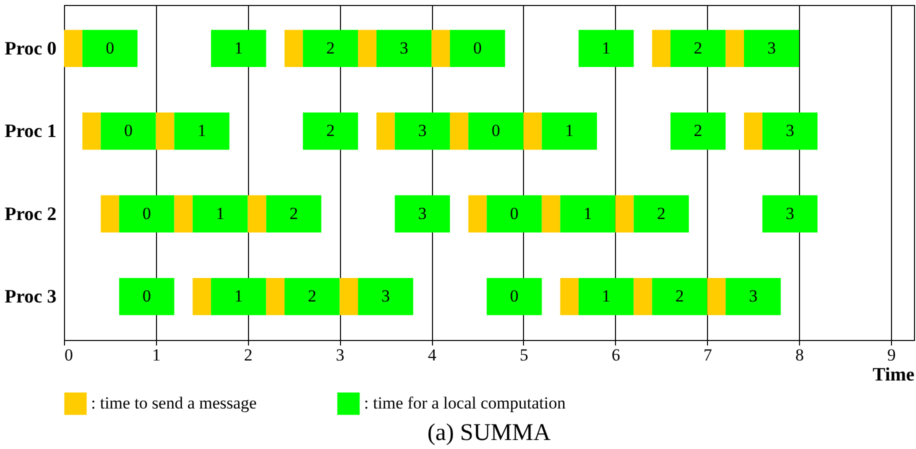 The width and height of the screenshot is (916, 449). Describe the element at coordinates (893, 375) in the screenshot. I see `x-axis-title: Time` at that location.